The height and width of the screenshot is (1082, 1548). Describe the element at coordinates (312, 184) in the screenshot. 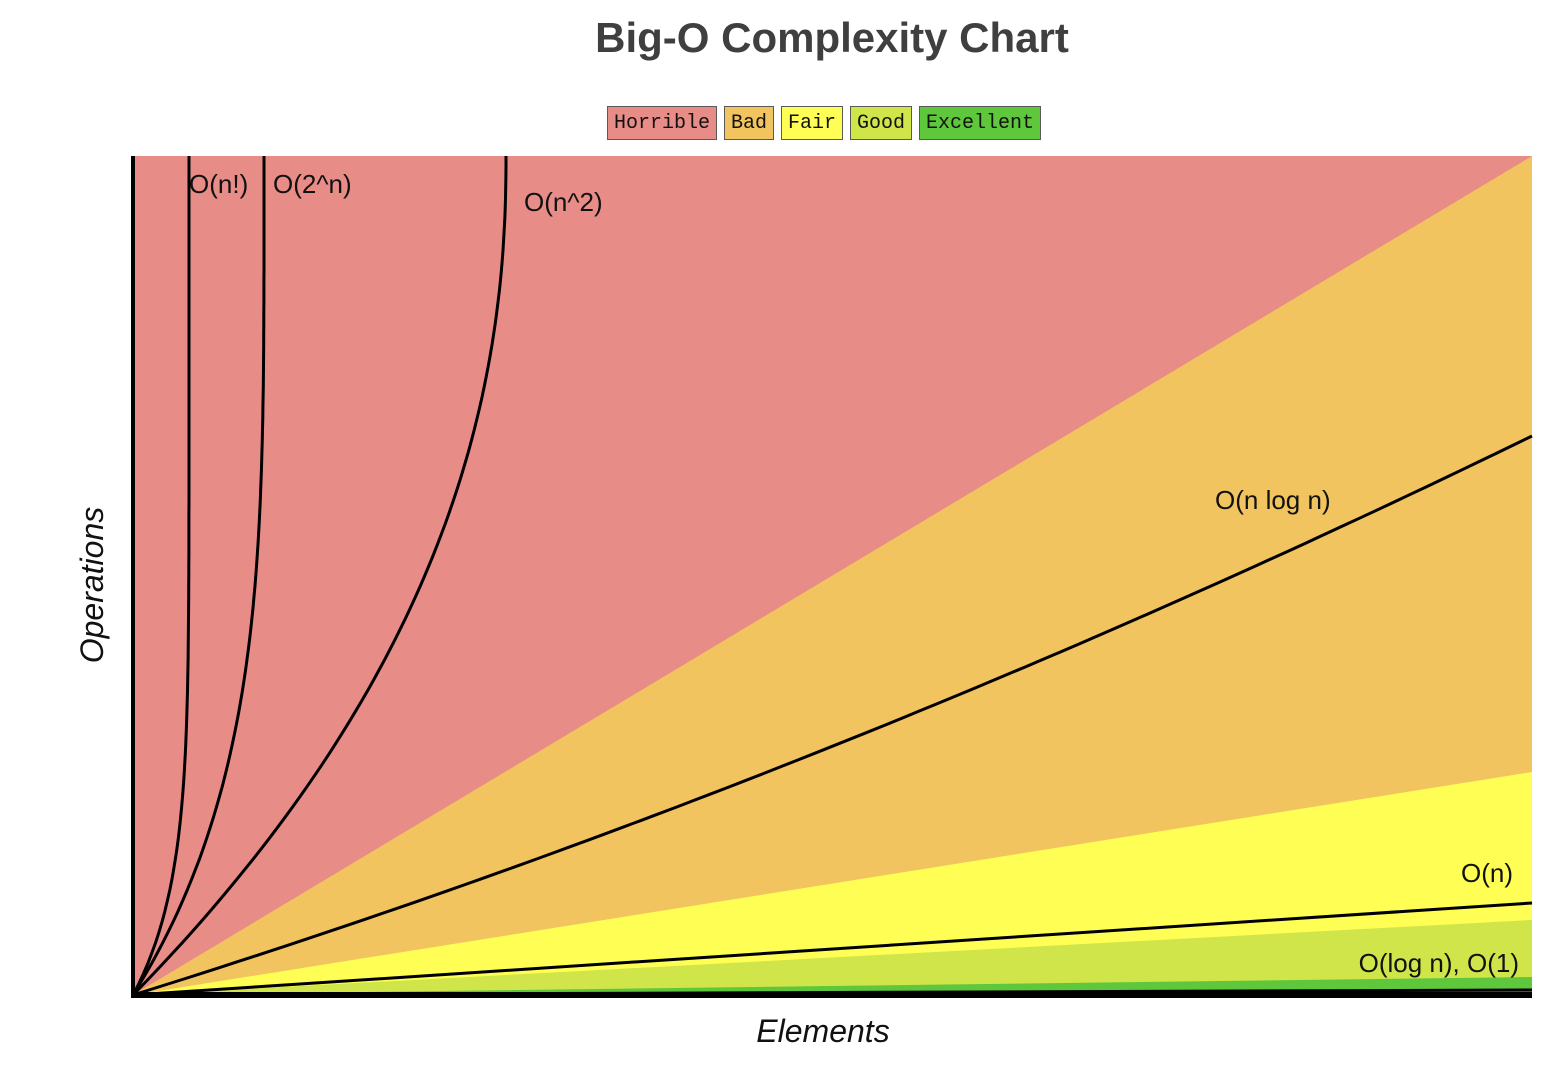

I see `curve-label-exponential: O(2^n)` at that location.